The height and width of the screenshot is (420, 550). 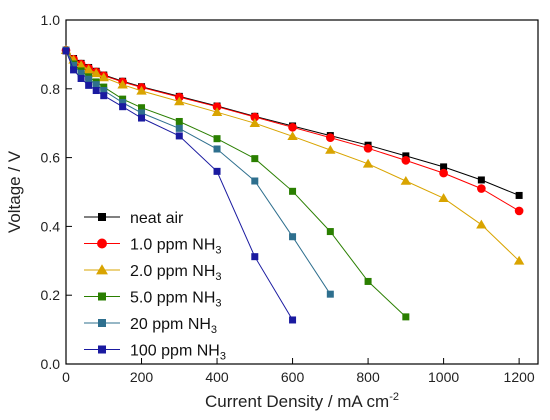 I want to click on y-tick-label: 0.4, so click(x=51, y=226).